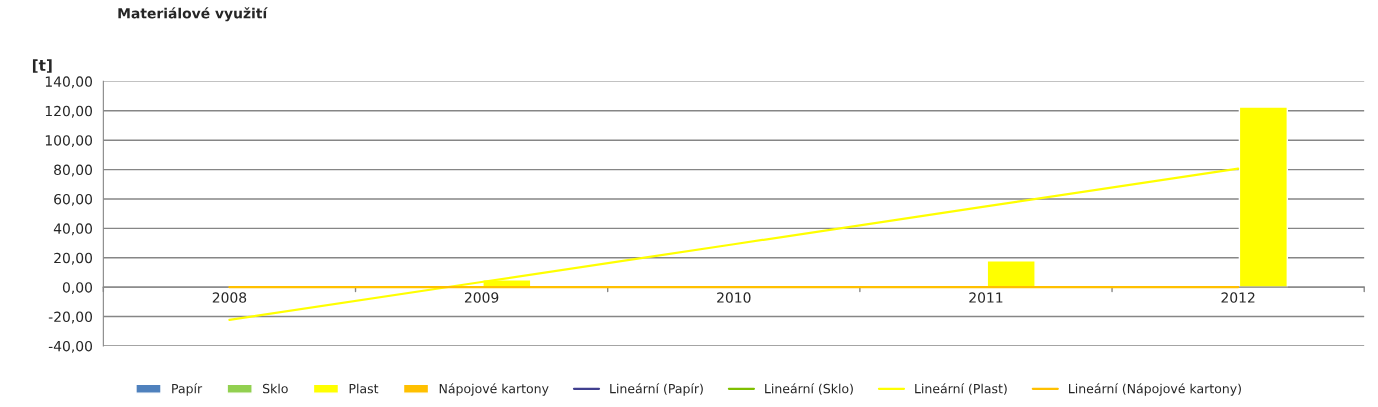  Describe the element at coordinates (1238, 297) in the screenshot. I see `x-tick-label: 2012` at that location.